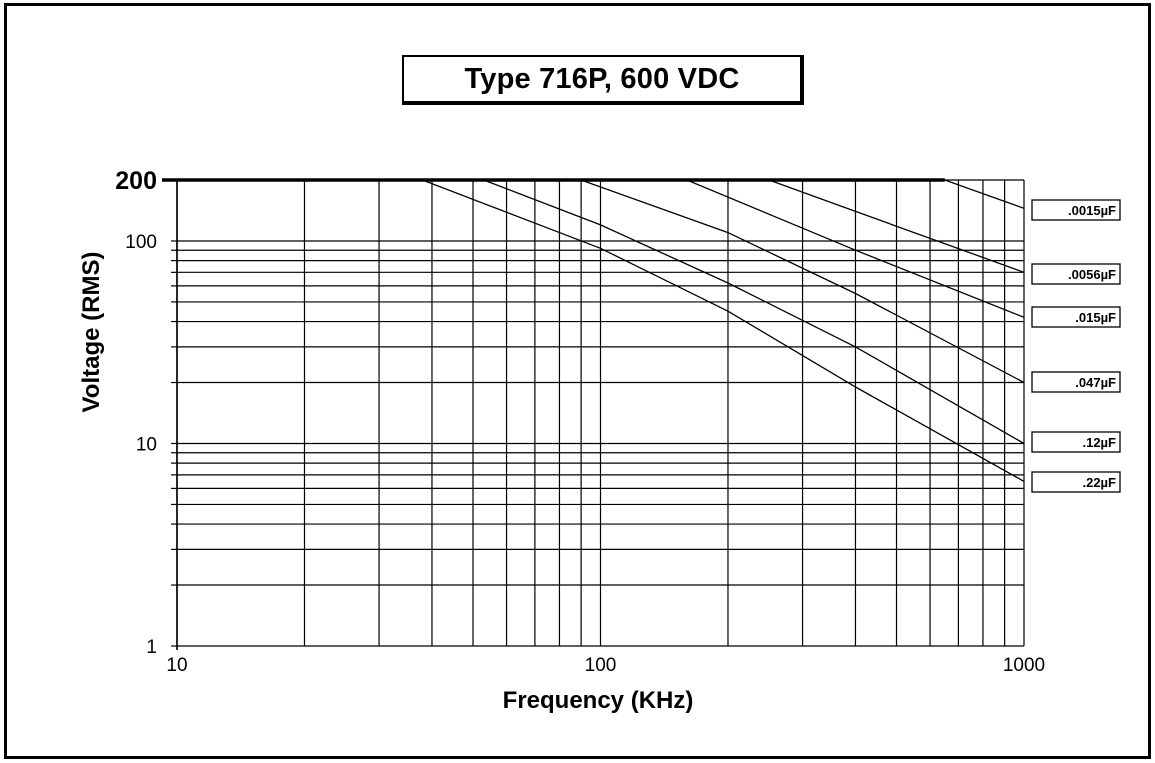  What do you see at coordinates (141, 242) in the screenshot?
I see `y-tick-label: 100` at bounding box center [141, 242].